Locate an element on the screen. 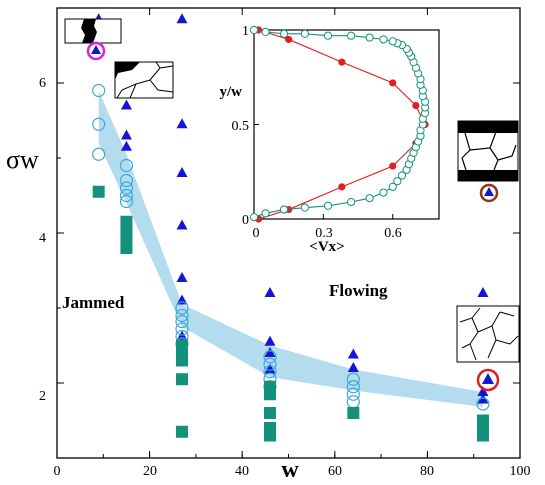  thumbnail-crack-pattern-small is located at coordinates (144, 80).